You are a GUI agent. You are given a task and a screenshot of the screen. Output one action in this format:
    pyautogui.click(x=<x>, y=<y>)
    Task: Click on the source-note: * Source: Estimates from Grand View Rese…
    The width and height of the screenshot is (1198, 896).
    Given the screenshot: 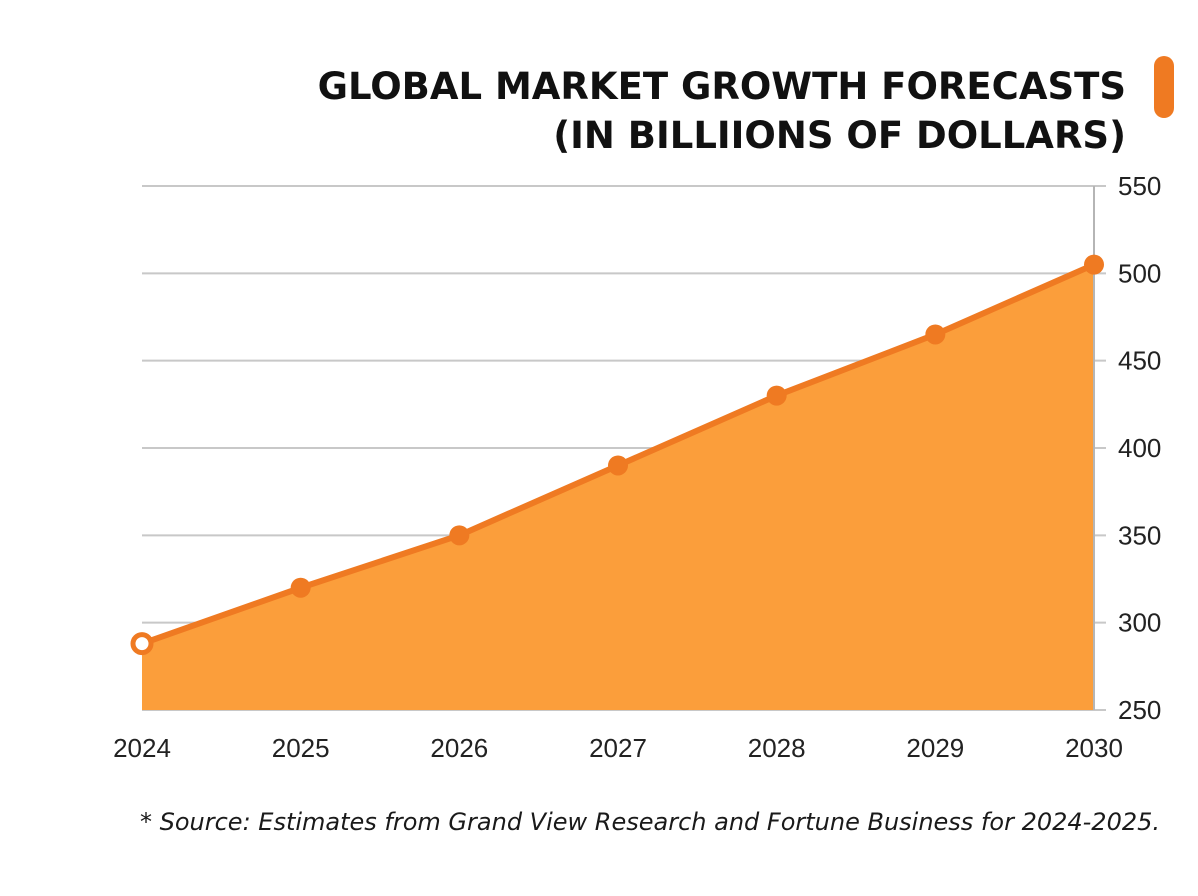 What is the action you would take?
    pyautogui.click(x=650, y=822)
    